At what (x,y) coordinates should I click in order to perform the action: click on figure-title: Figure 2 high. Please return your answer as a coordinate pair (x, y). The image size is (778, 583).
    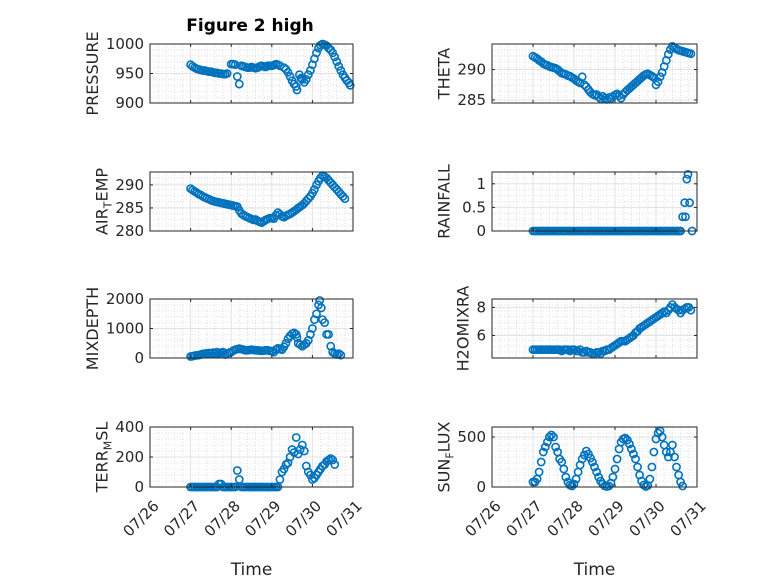
    Looking at the image, I should click on (250, 26).